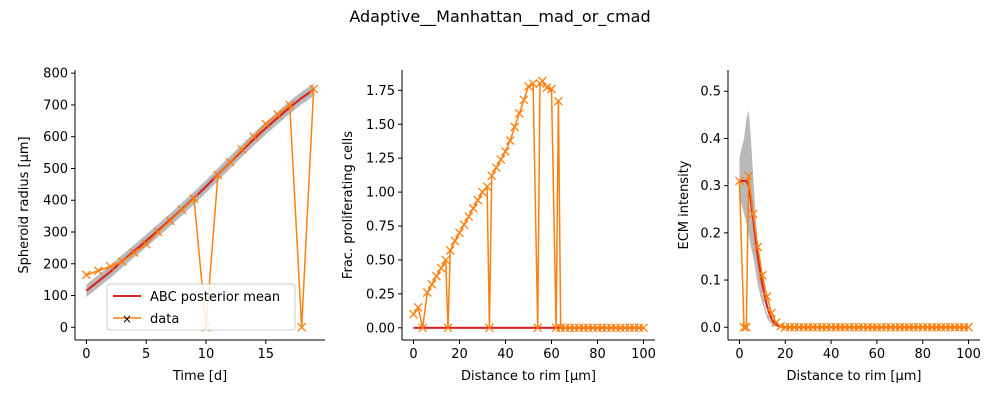 The width and height of the screenshot is (1000, 400). What do you see at coordinates (266, 354) in the screenshot?
I see `x-tick-label: 15` at bounding box center [266, 354].